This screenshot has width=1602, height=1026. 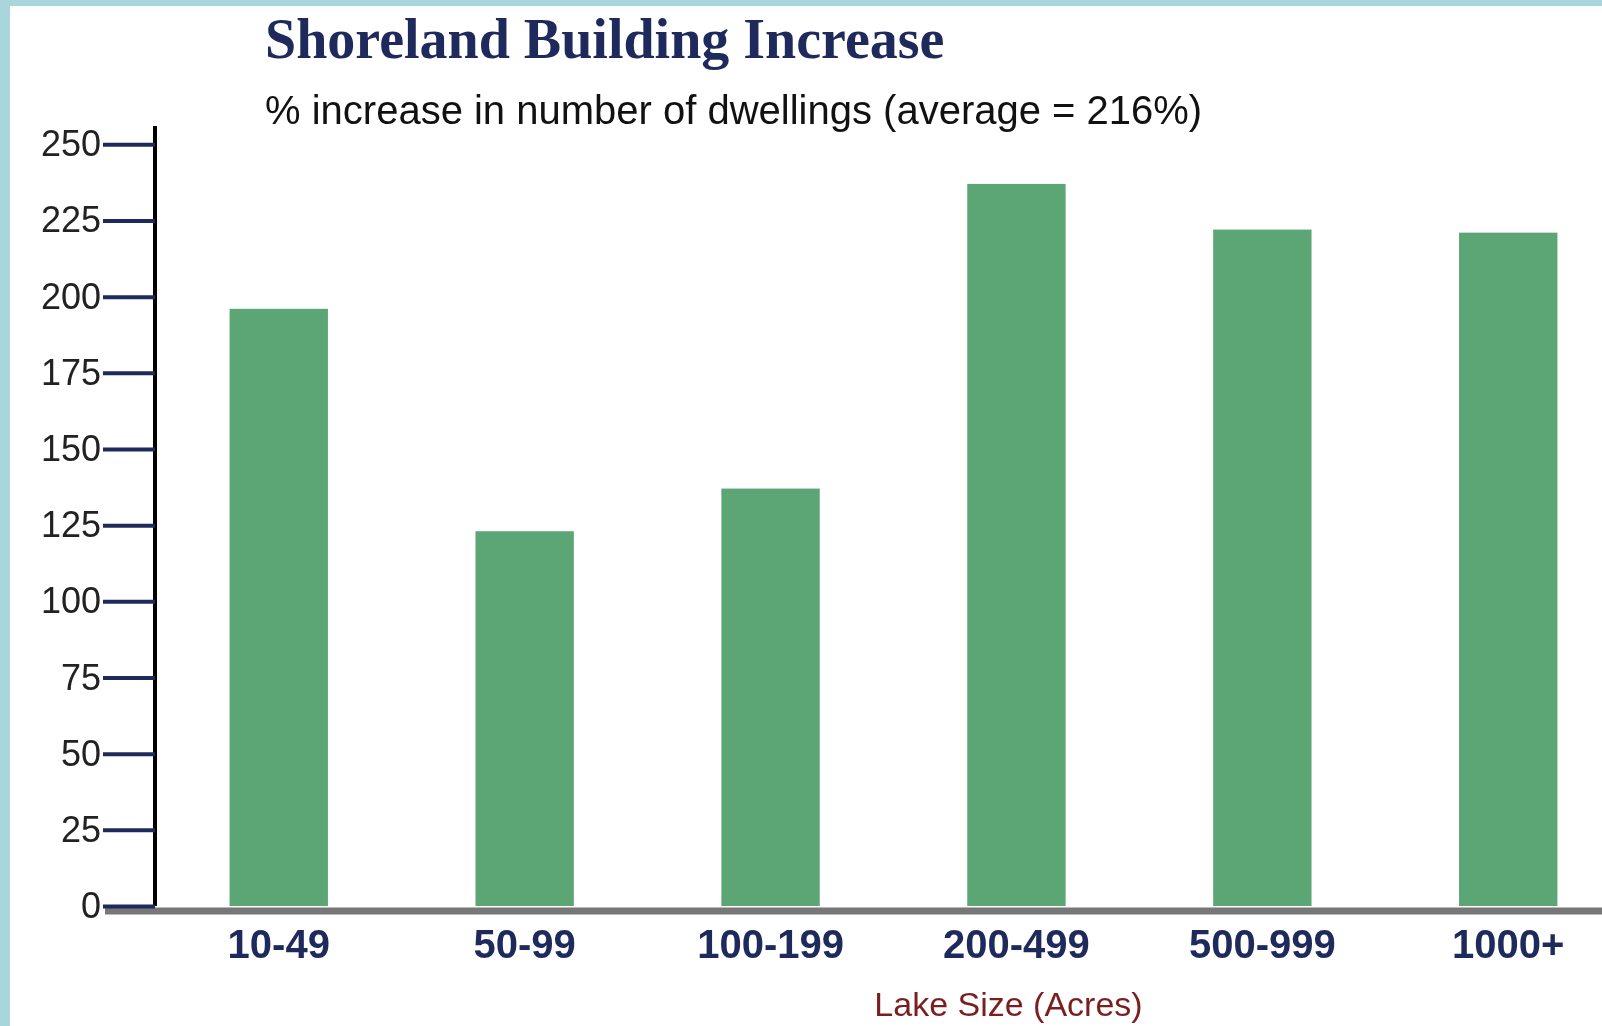 I want to click on y-tick-label: 25, so click(x=80, y=829).